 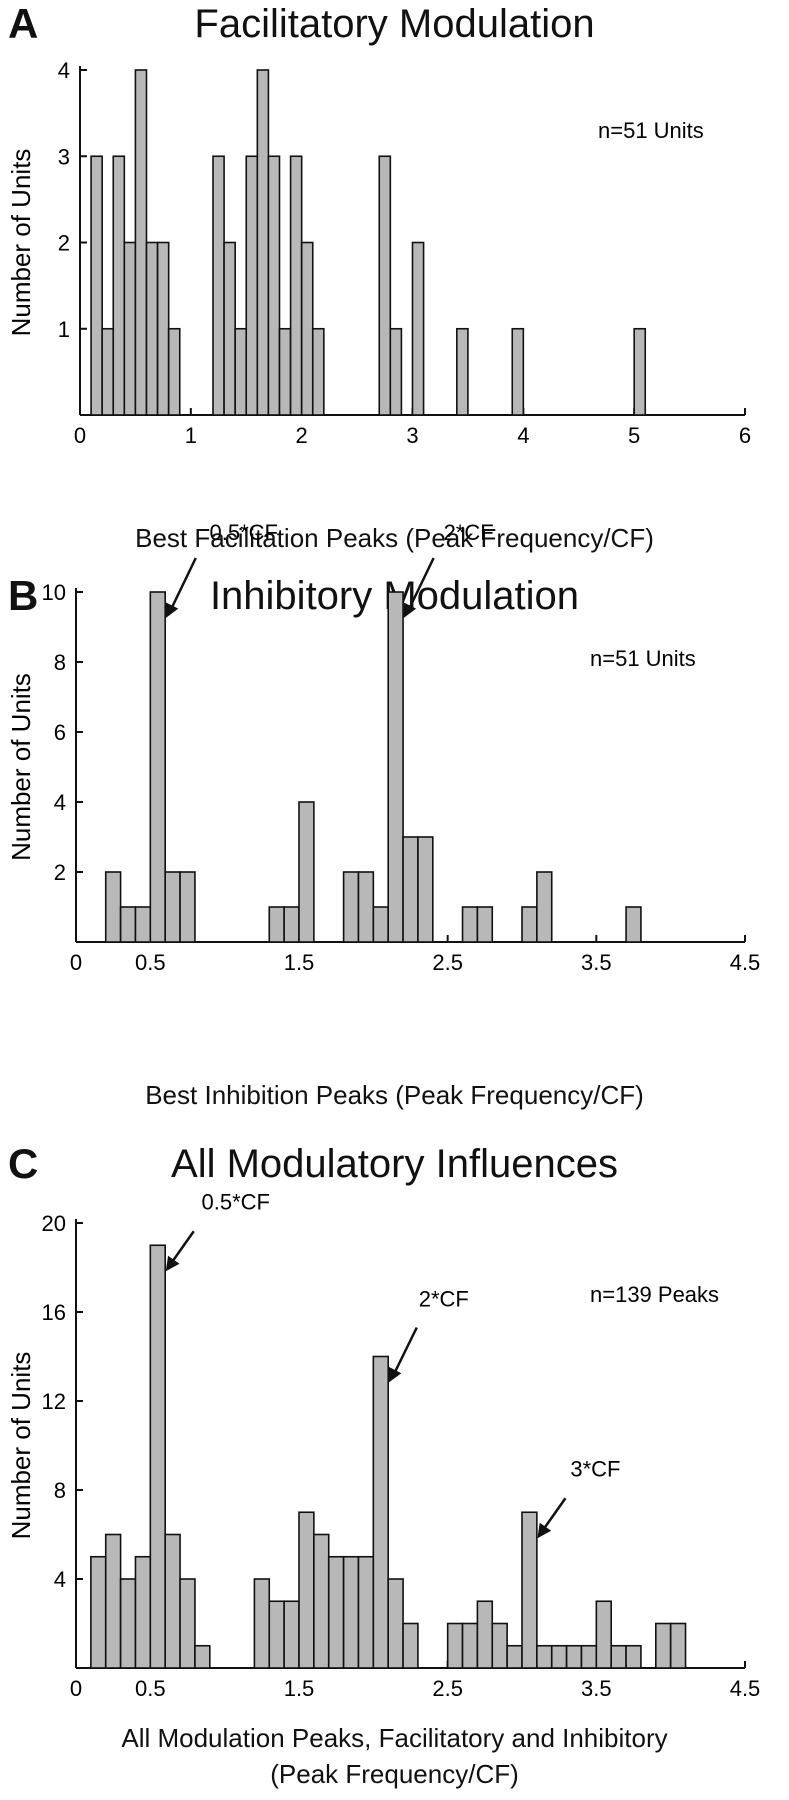 What do you see at coordinates (54, 1312) in the screenshot?
I see `y-tick-label: 16` at bounding box center [54, 1312].